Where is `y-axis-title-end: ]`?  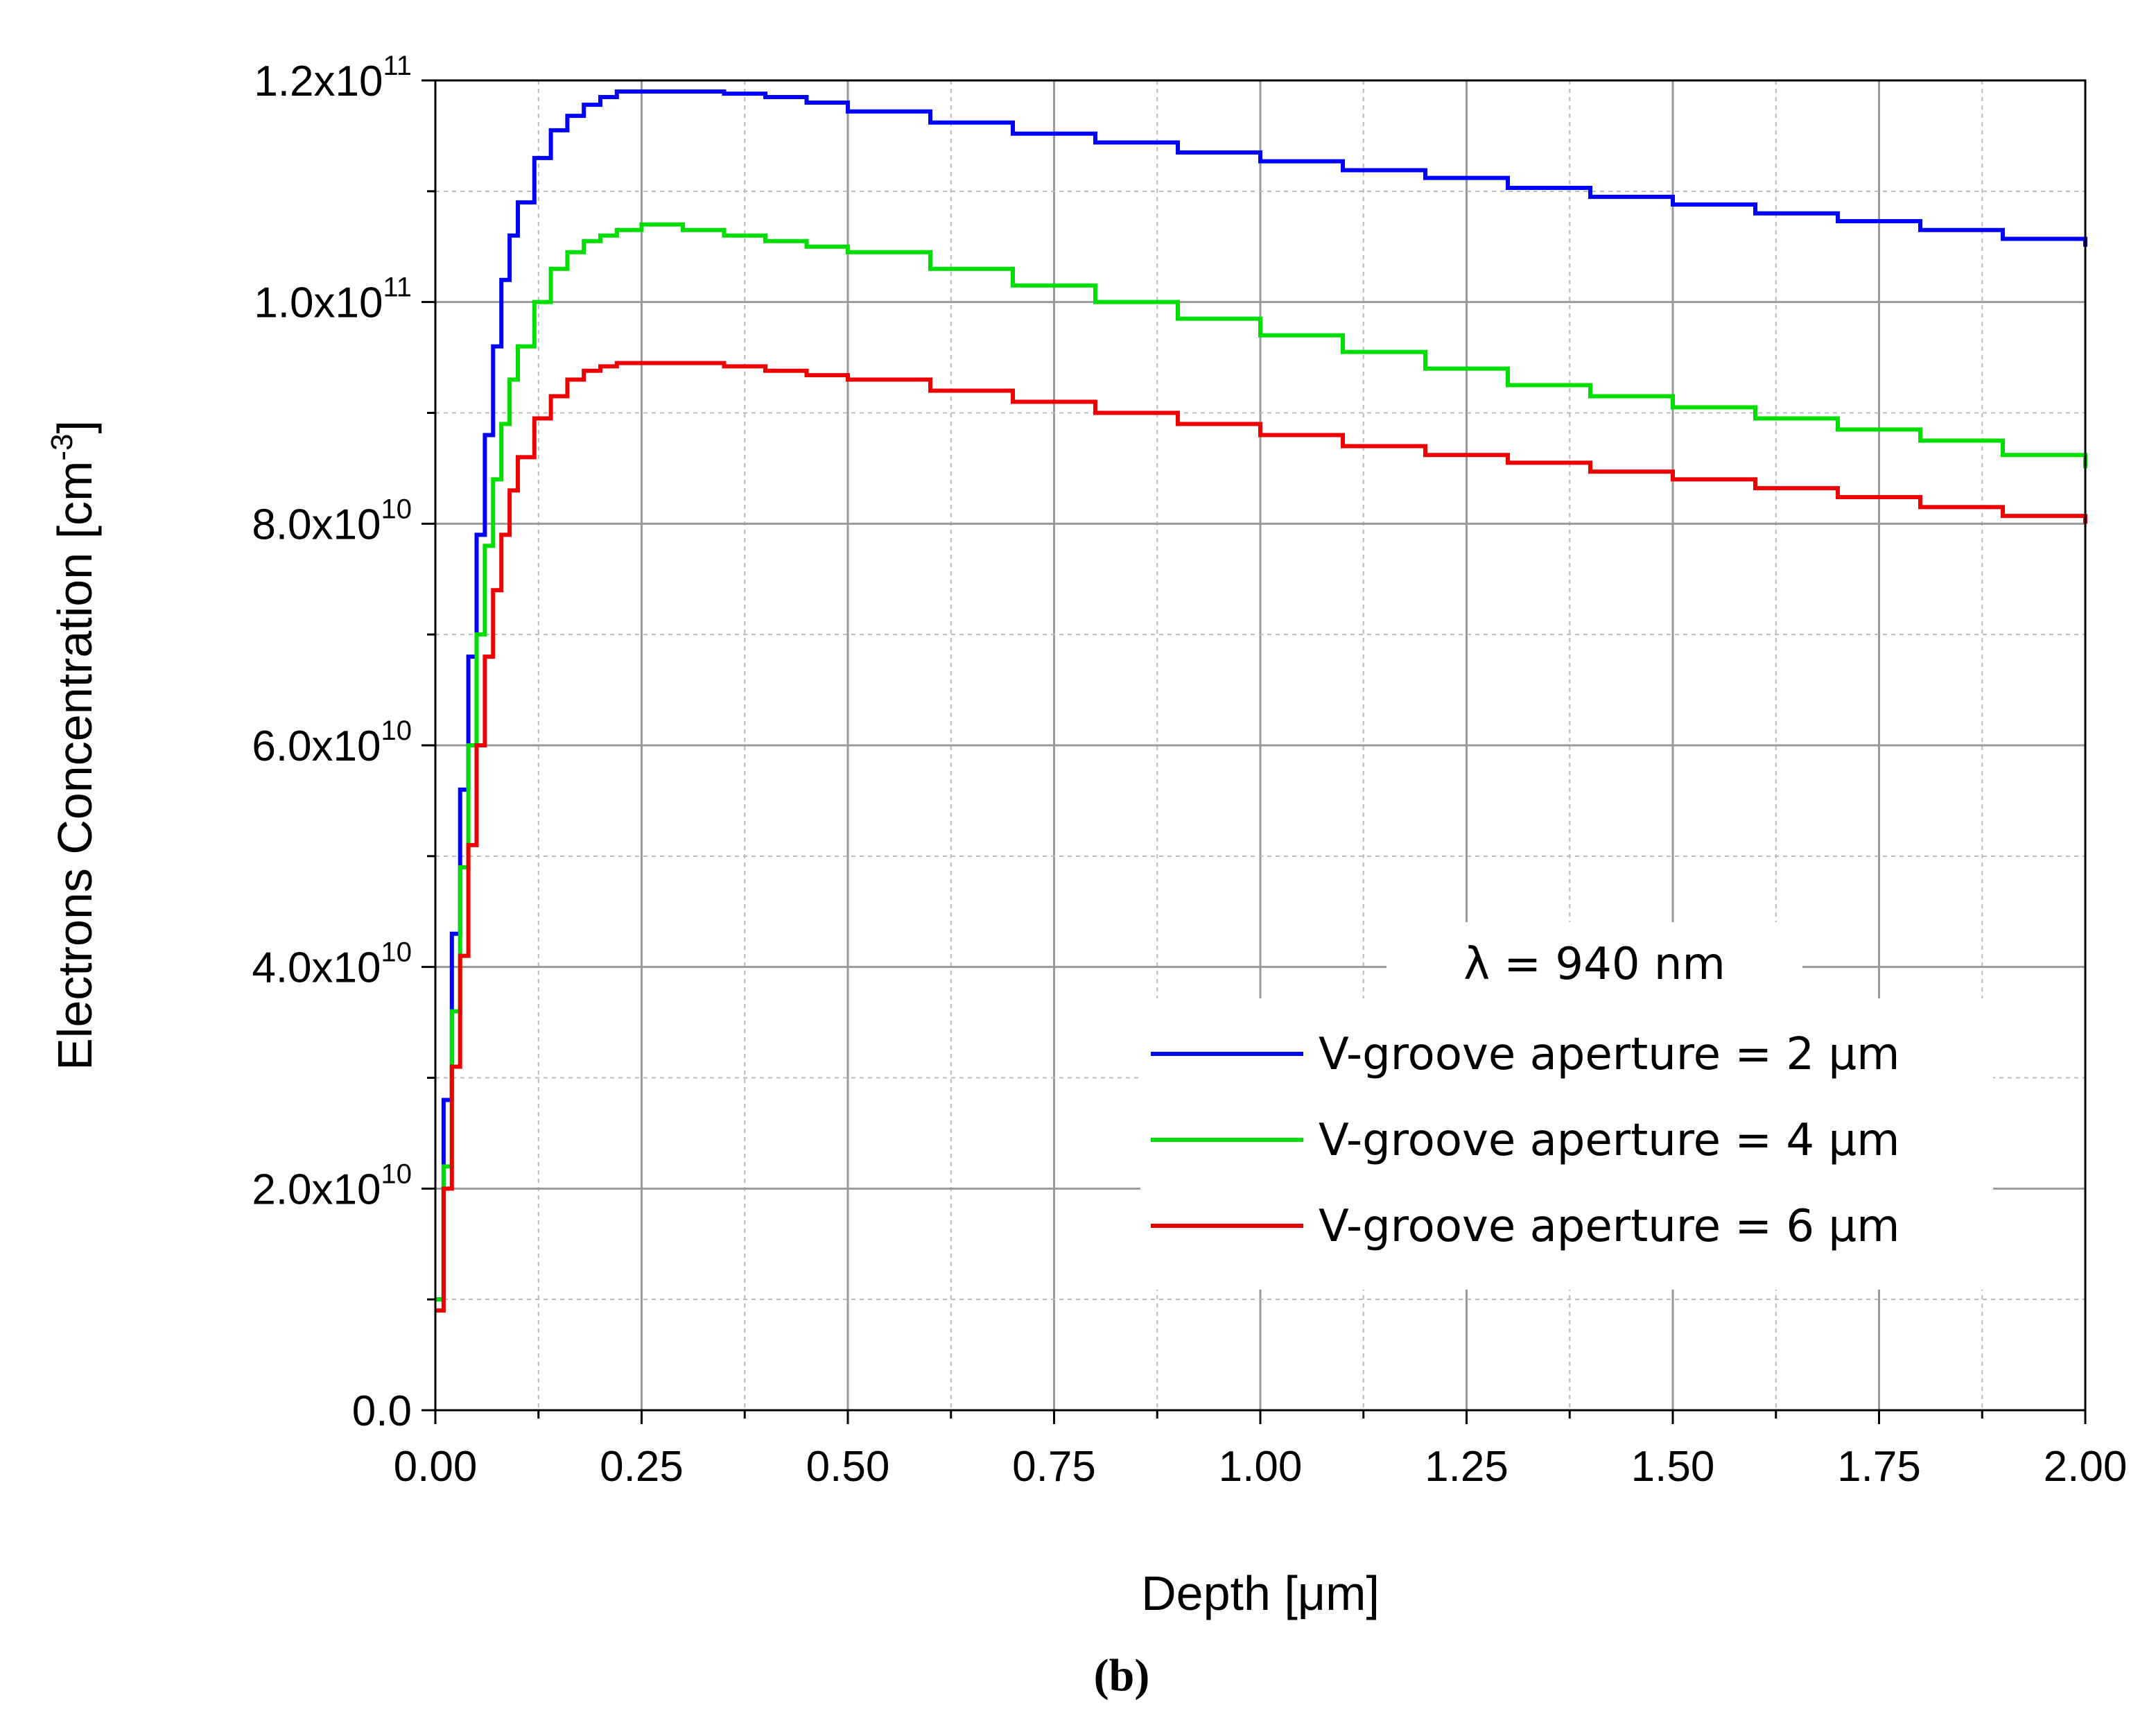 y-axis-title-end: ] is located at coordinates (75, 426).